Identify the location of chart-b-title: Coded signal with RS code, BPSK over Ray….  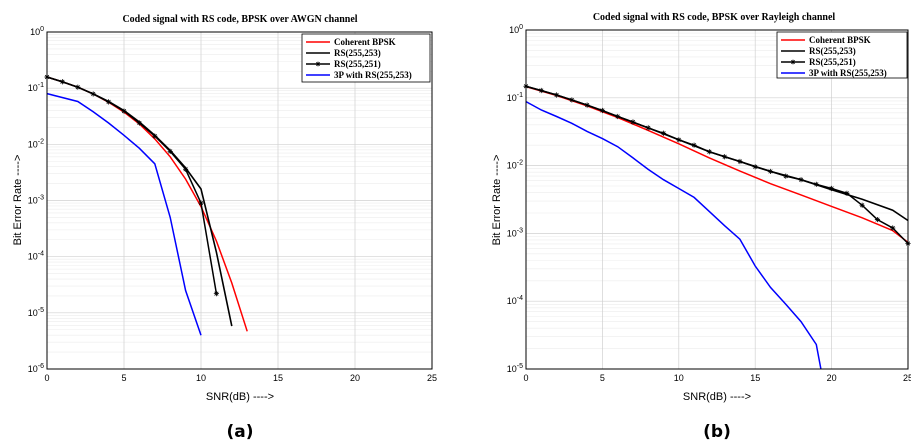
(714, 17).